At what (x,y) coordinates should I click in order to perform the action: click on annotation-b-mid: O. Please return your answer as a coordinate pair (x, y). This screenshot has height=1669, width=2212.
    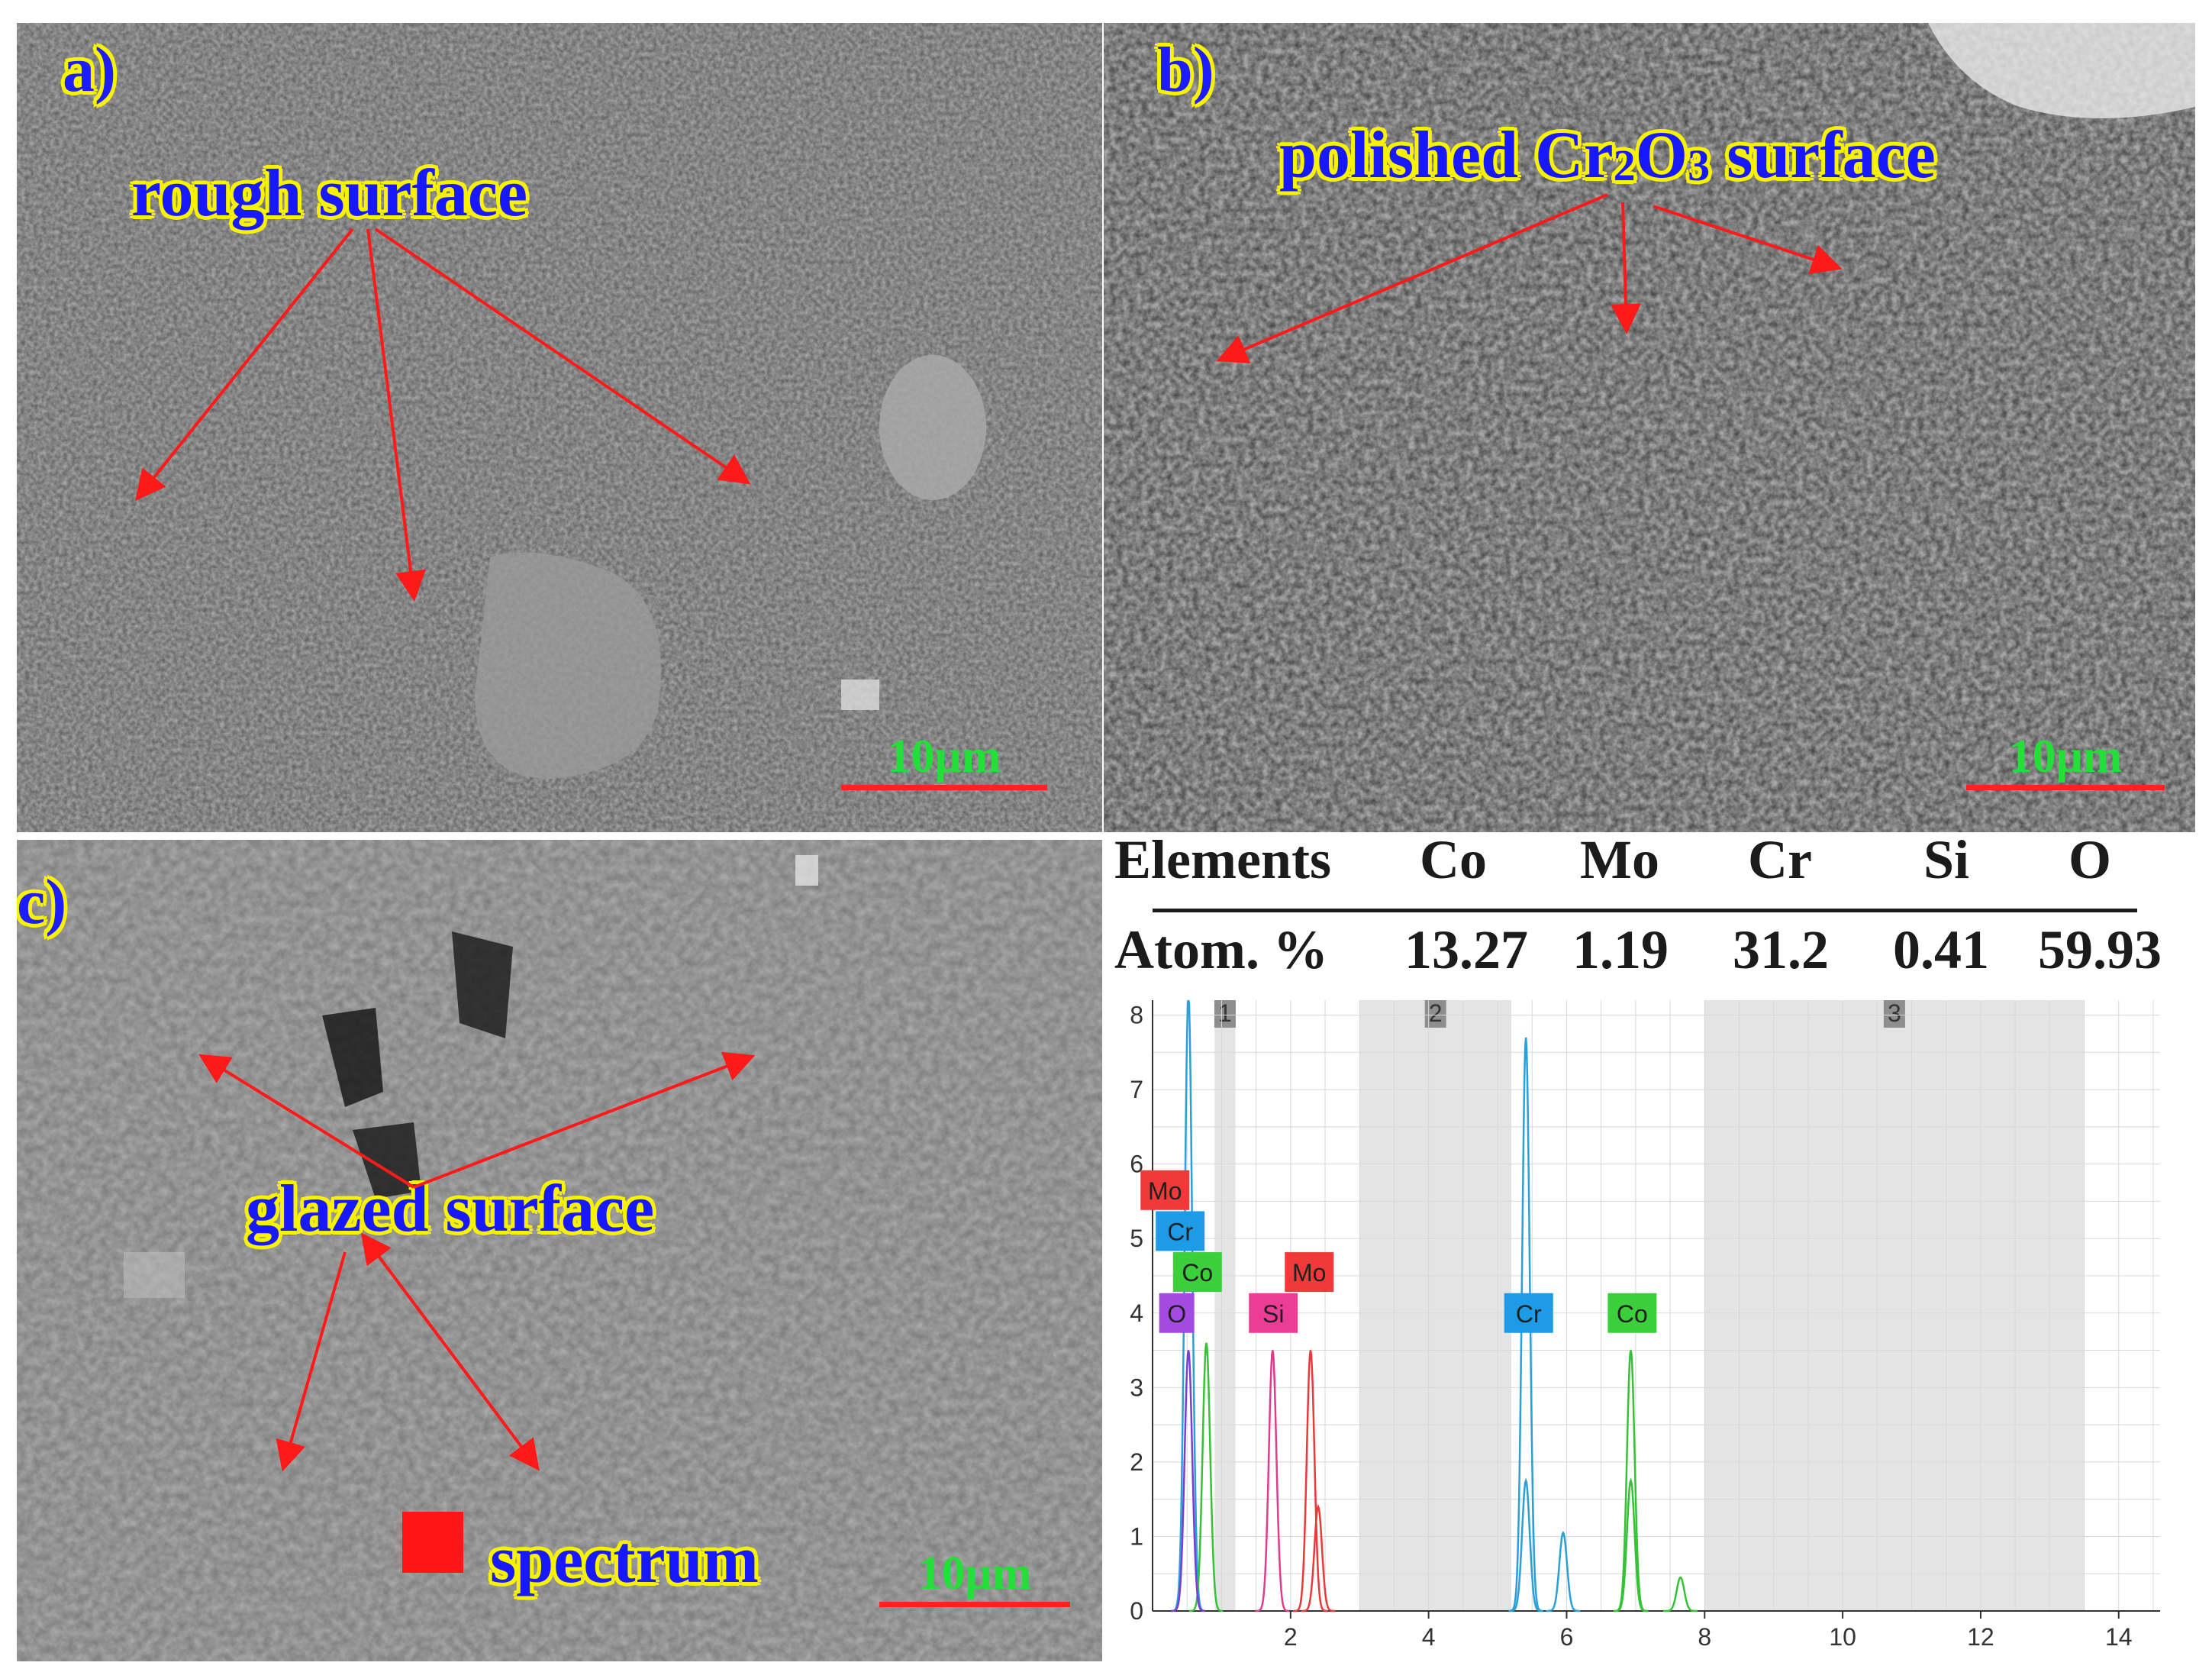
    Looking at the image, I should click on (1661, 155).